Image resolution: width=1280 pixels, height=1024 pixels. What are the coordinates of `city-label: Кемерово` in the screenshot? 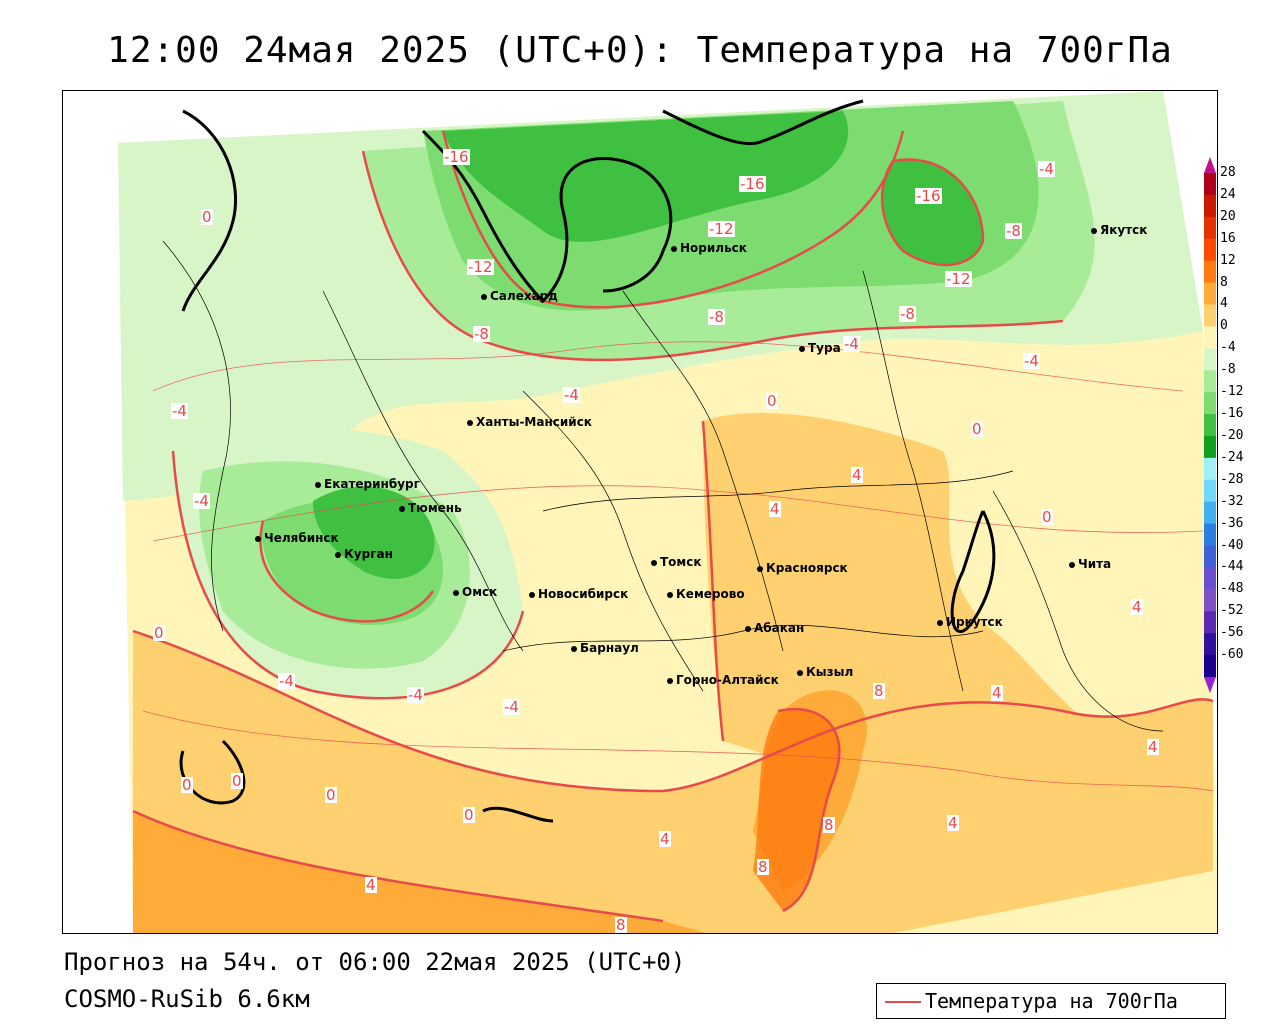 It's located at (706, 594).